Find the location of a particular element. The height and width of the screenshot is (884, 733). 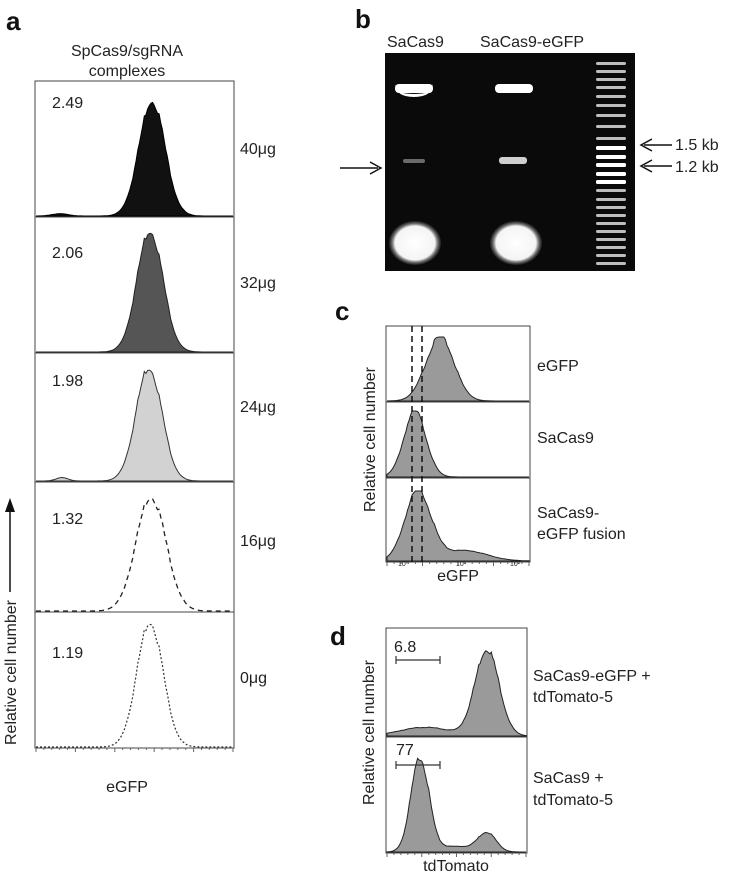

panel-d-histogram-fusion is located at coordinates (456, 693).